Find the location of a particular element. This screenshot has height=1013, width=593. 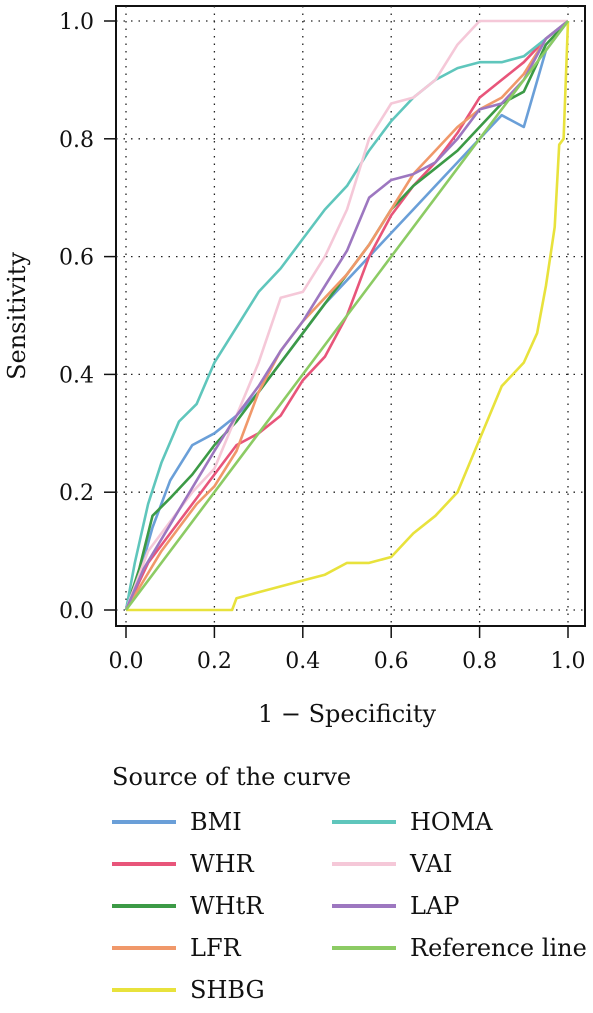

x-tick-label: 1.0 is located at coordinates (568, 661).